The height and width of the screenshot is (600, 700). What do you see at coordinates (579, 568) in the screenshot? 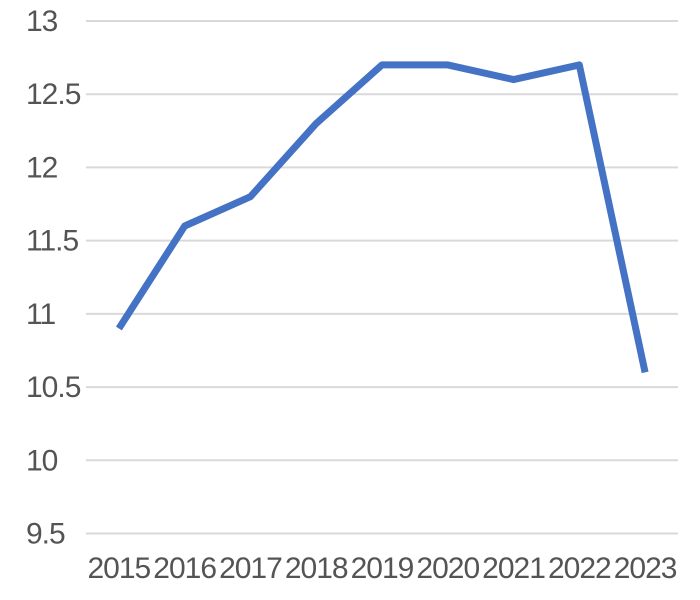
I see `x-axis-tick-label: 2022` at bounding box center [579, 568].